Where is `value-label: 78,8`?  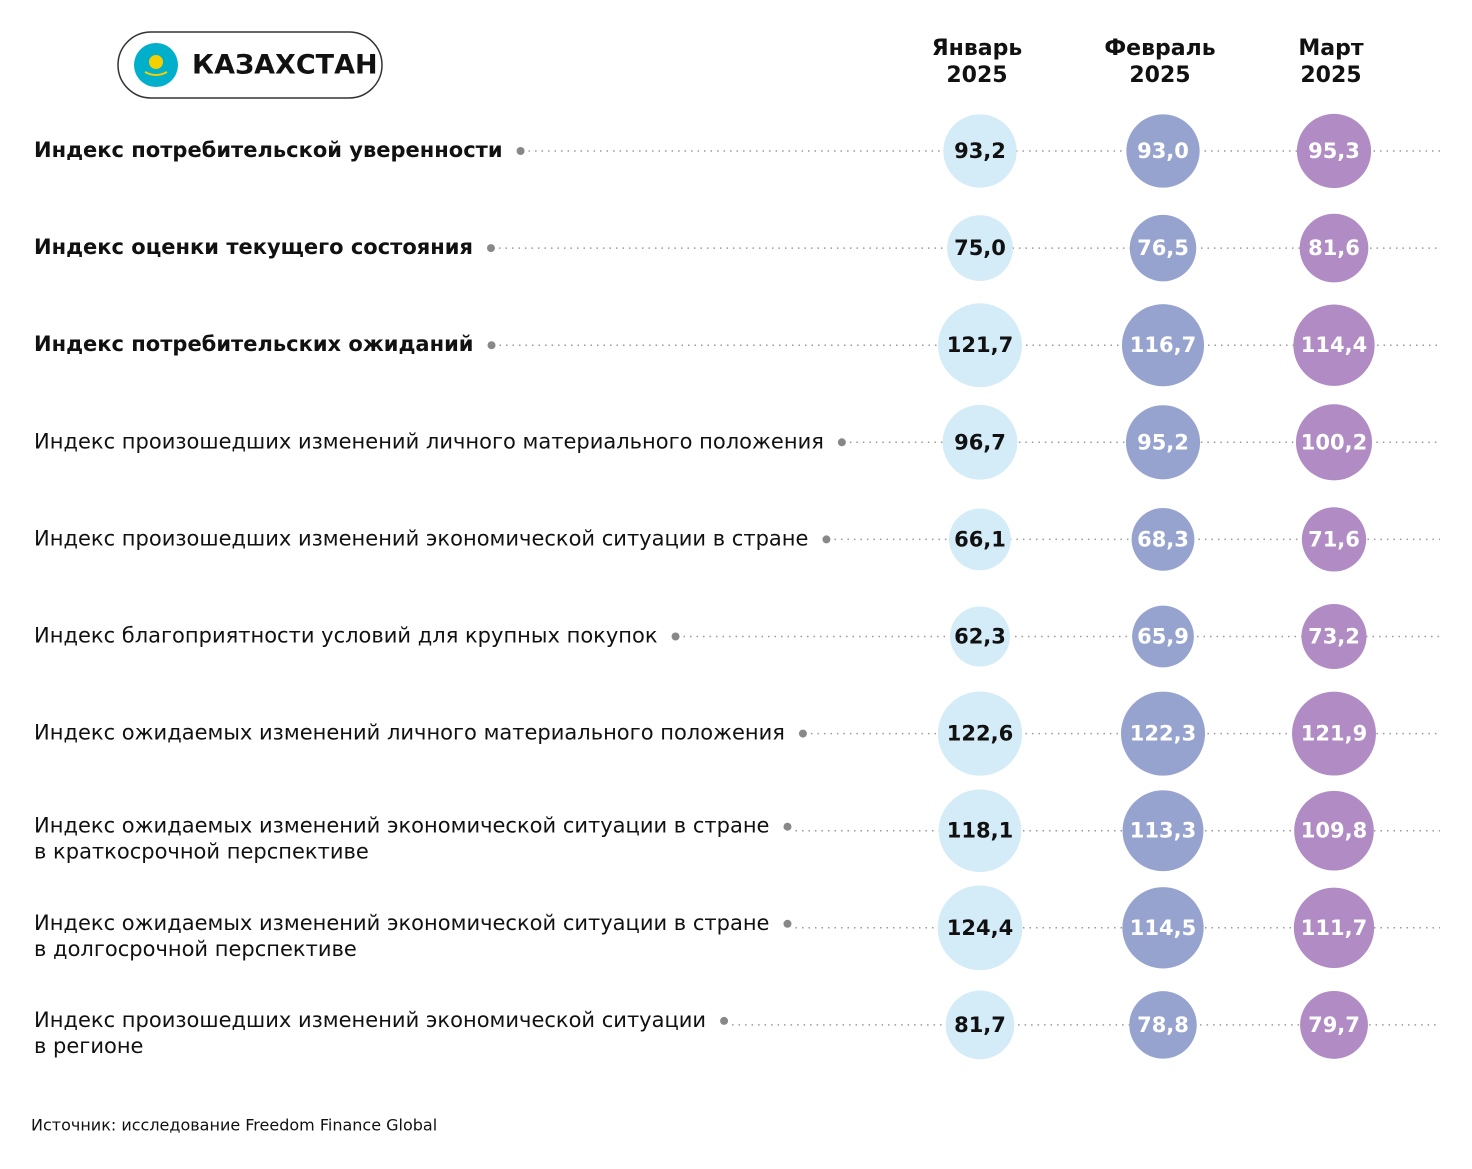
value-label: 78,8 is located at coordinates (1163, 1025).